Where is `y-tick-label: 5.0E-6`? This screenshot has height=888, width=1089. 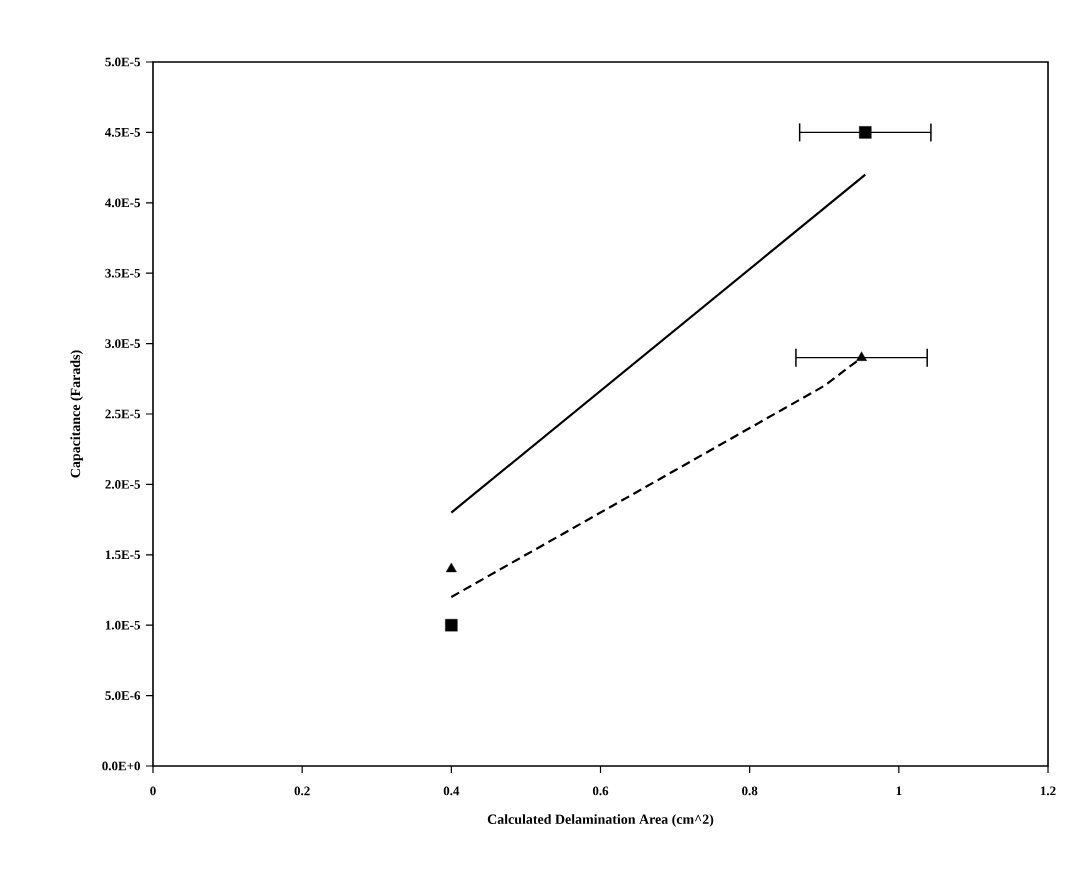 y-tick-label: 5.0E-6 is located at coordinates (123, 695).